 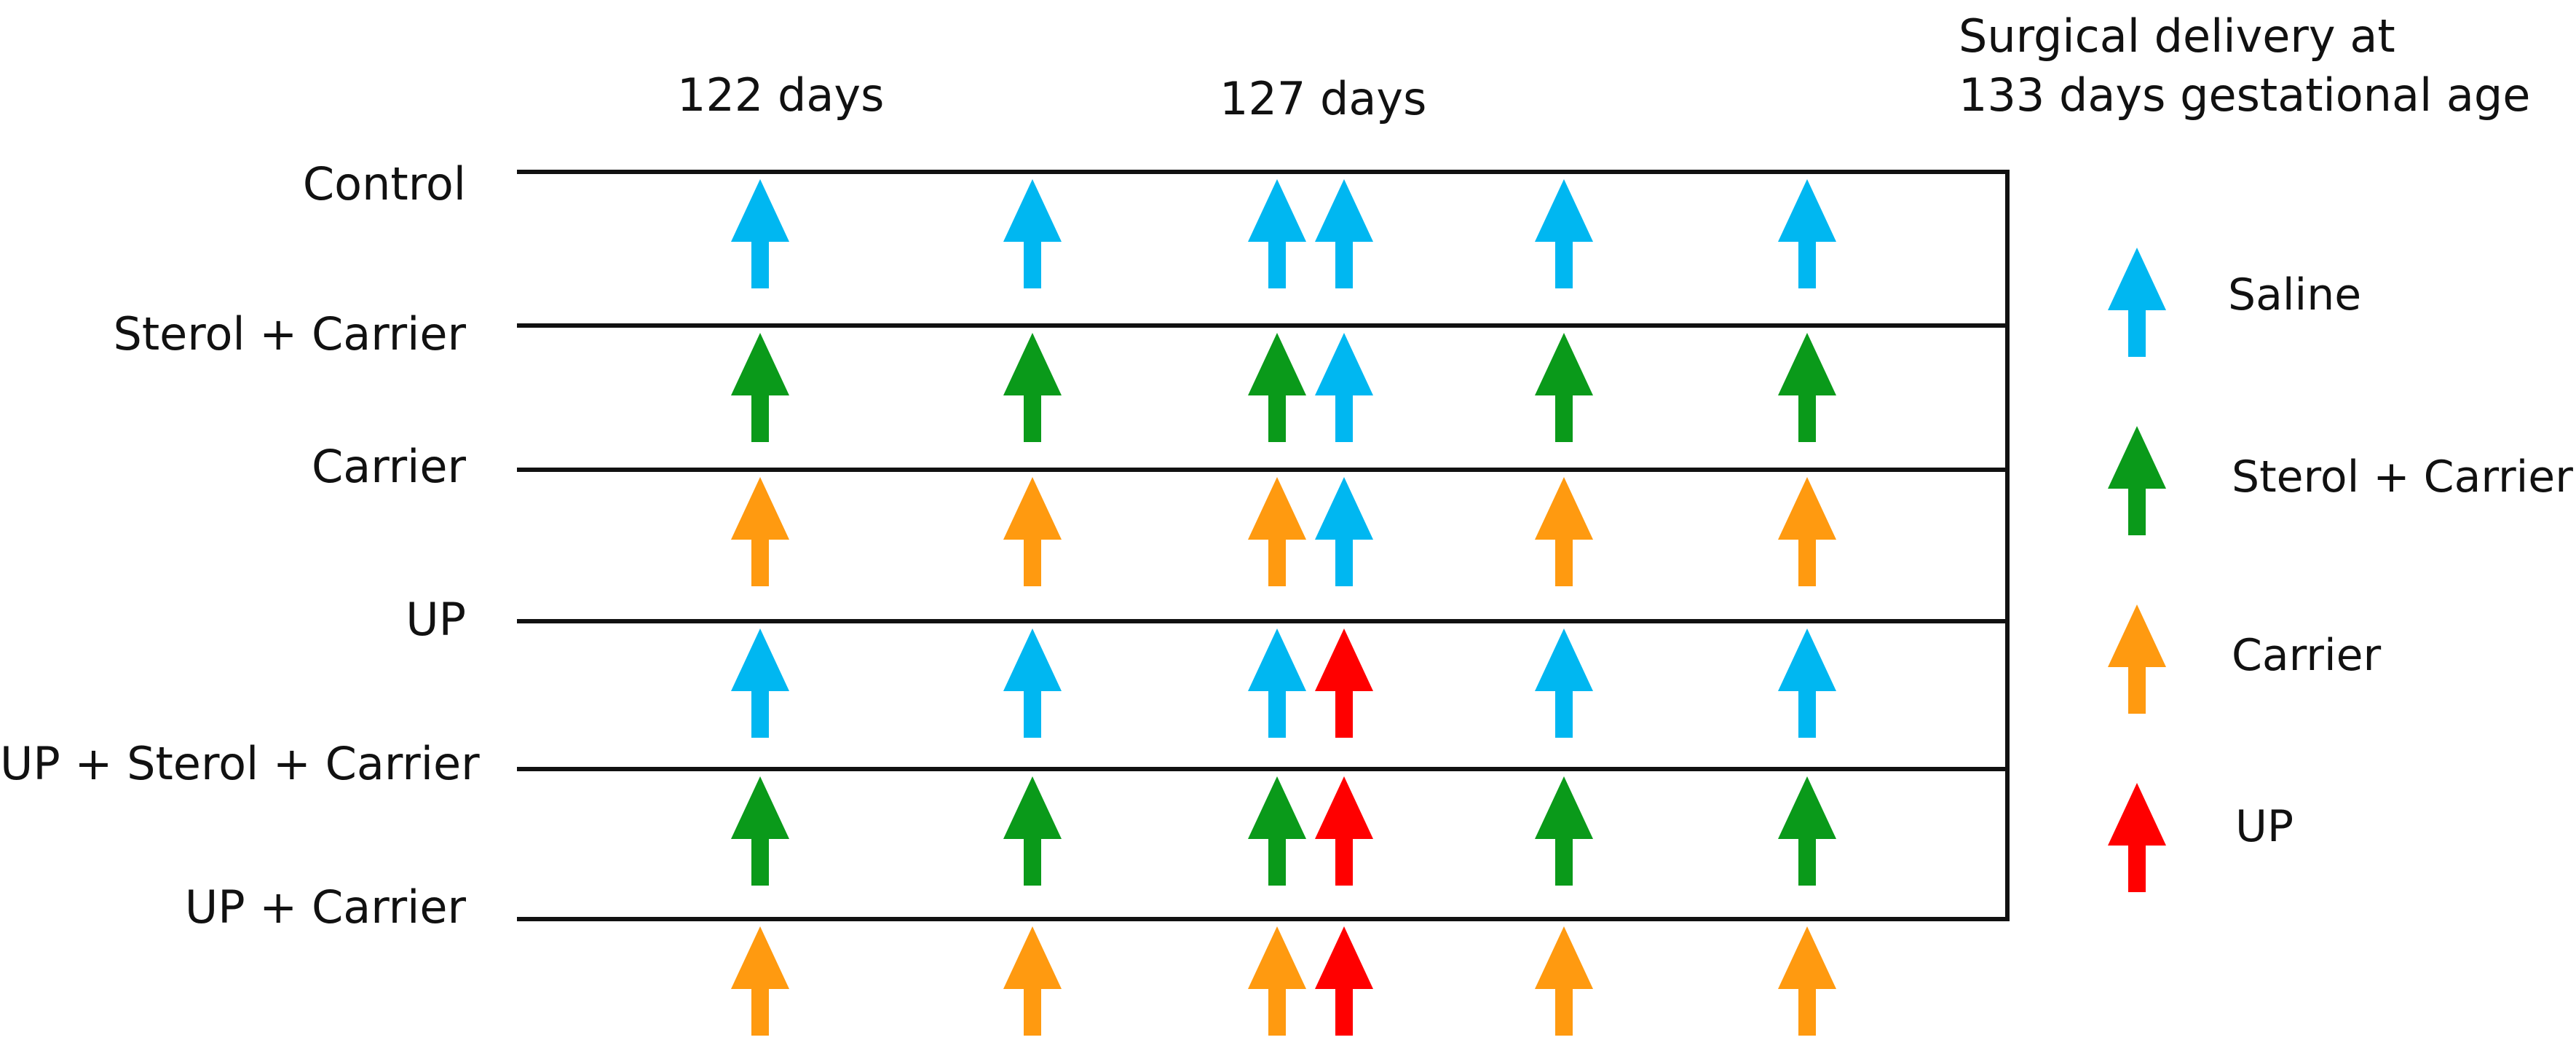 I want to click on group-label-control: Control, so click(x=384, y=183).